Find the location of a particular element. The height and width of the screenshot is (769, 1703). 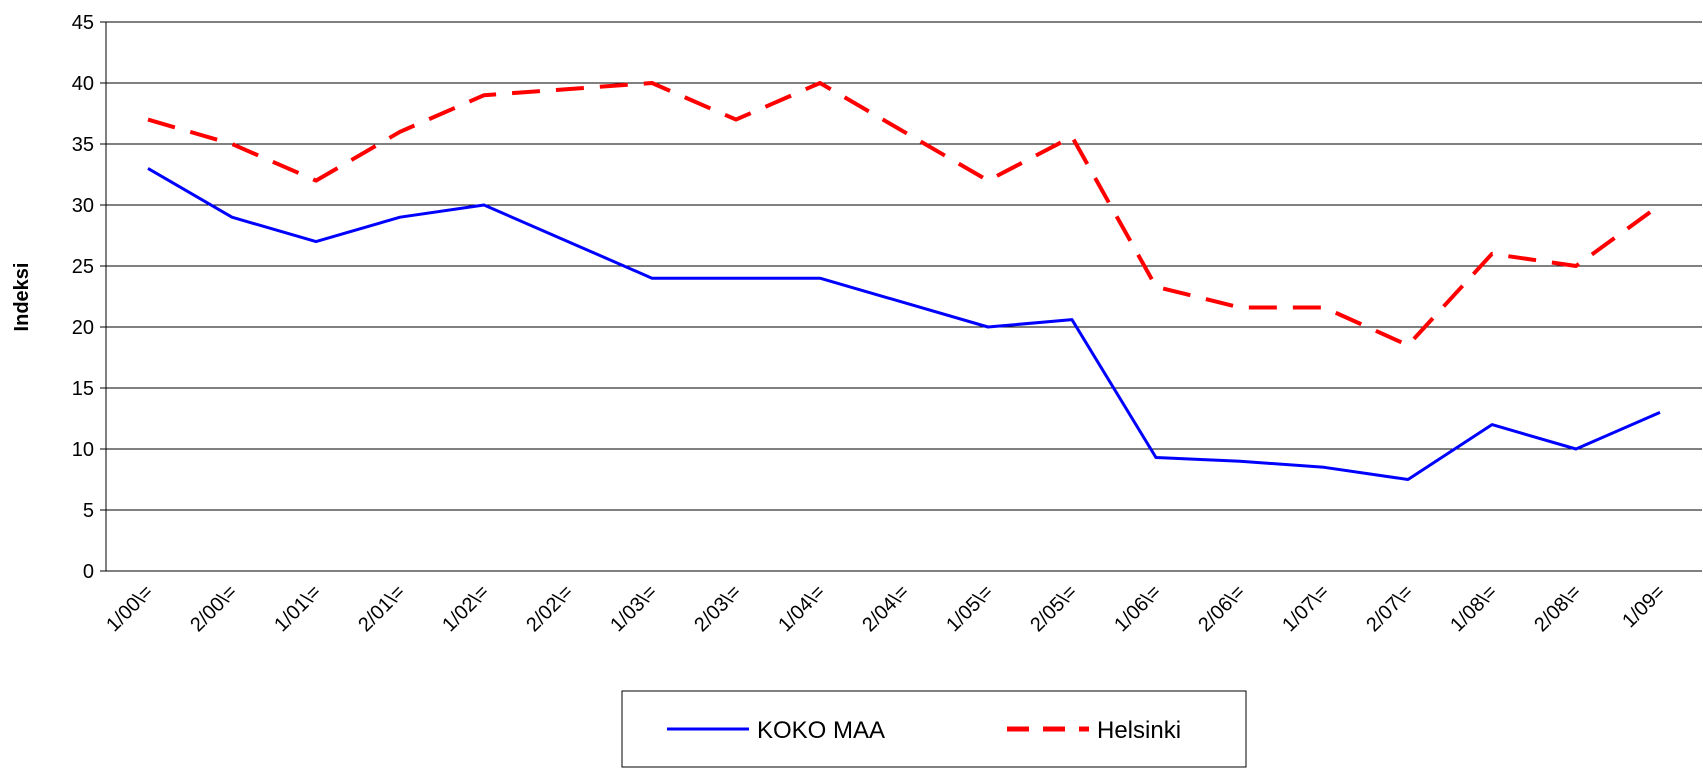

legend-label: Helsinki is located at coordinates (1139, 730).